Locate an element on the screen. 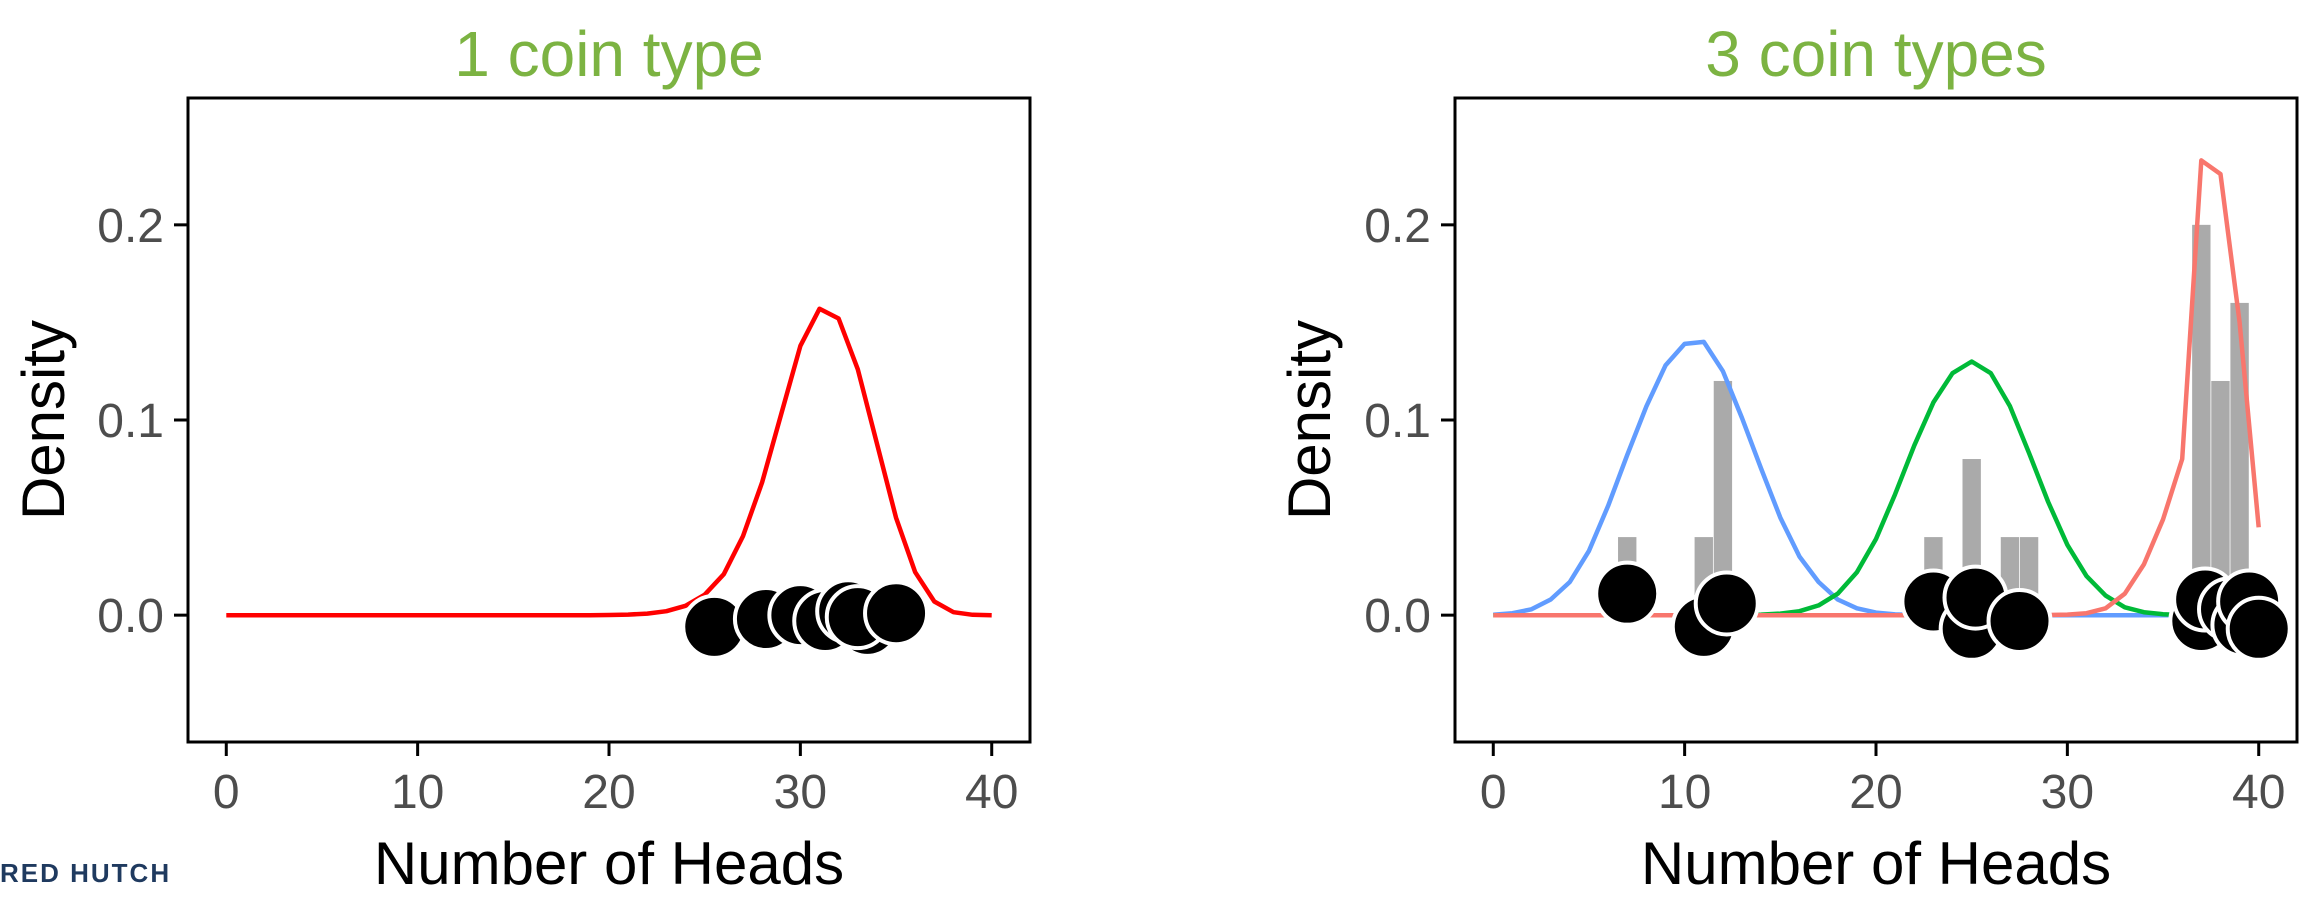 The width and height of the screenshot is (2305, 902). chart-title: 3 coin types is located at coordinates (1876, 54).